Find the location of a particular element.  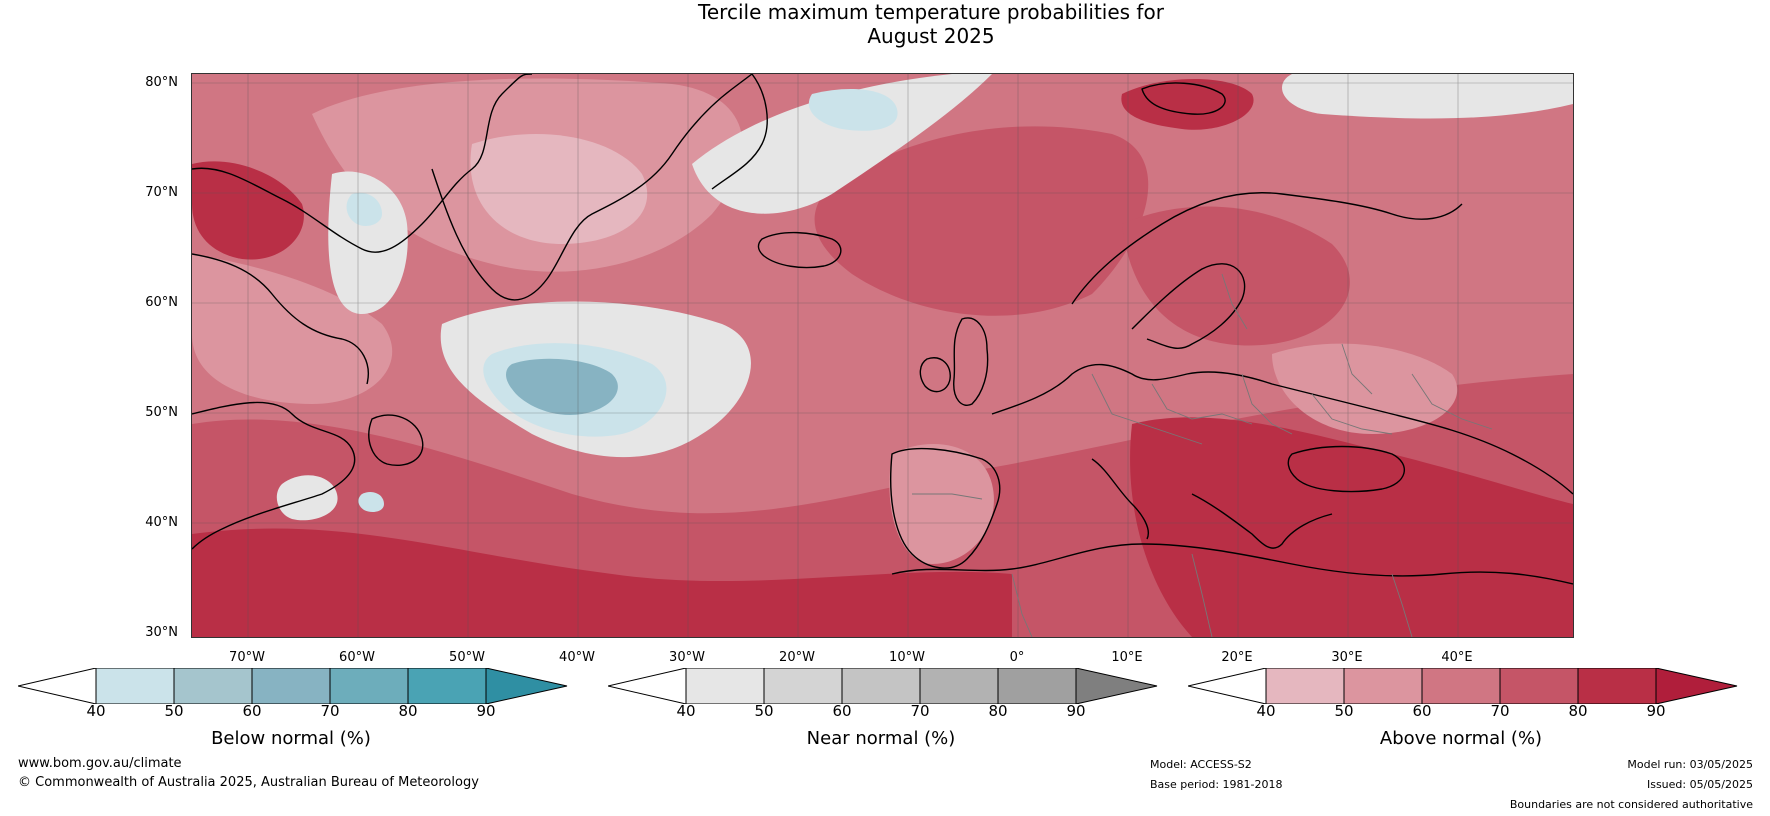

colorbar-above-normal is located at coordinates (1463, 686).